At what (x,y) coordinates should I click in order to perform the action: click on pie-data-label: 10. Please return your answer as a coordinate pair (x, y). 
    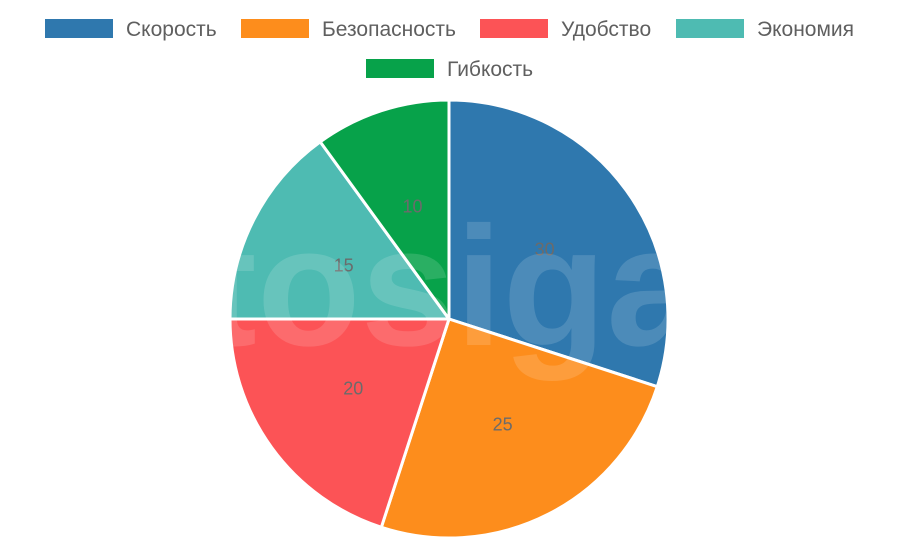
    Looking at the image, I should click on (412, 207).